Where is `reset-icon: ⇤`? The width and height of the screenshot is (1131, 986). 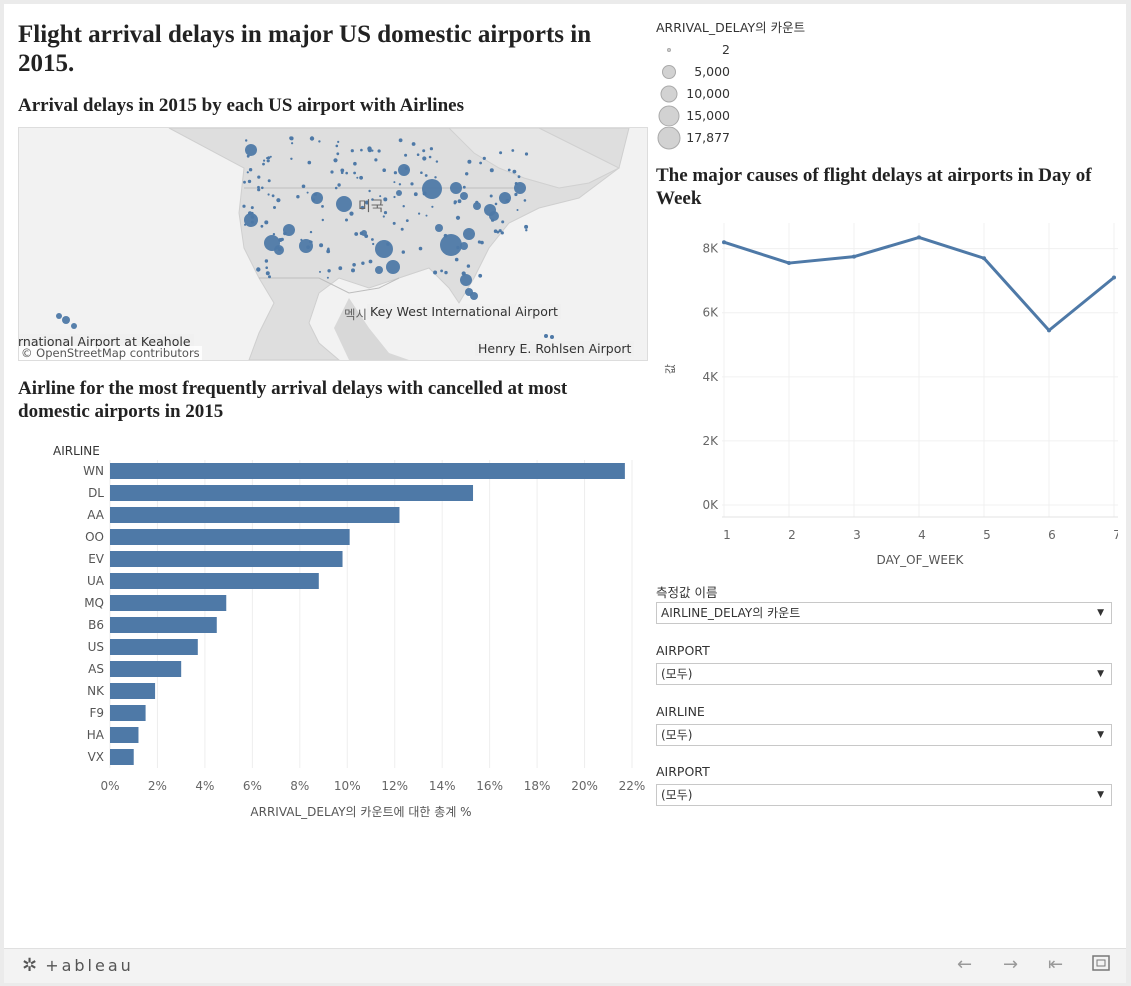 reset-icon: ⇤ is located at coordinates (1056, 964).